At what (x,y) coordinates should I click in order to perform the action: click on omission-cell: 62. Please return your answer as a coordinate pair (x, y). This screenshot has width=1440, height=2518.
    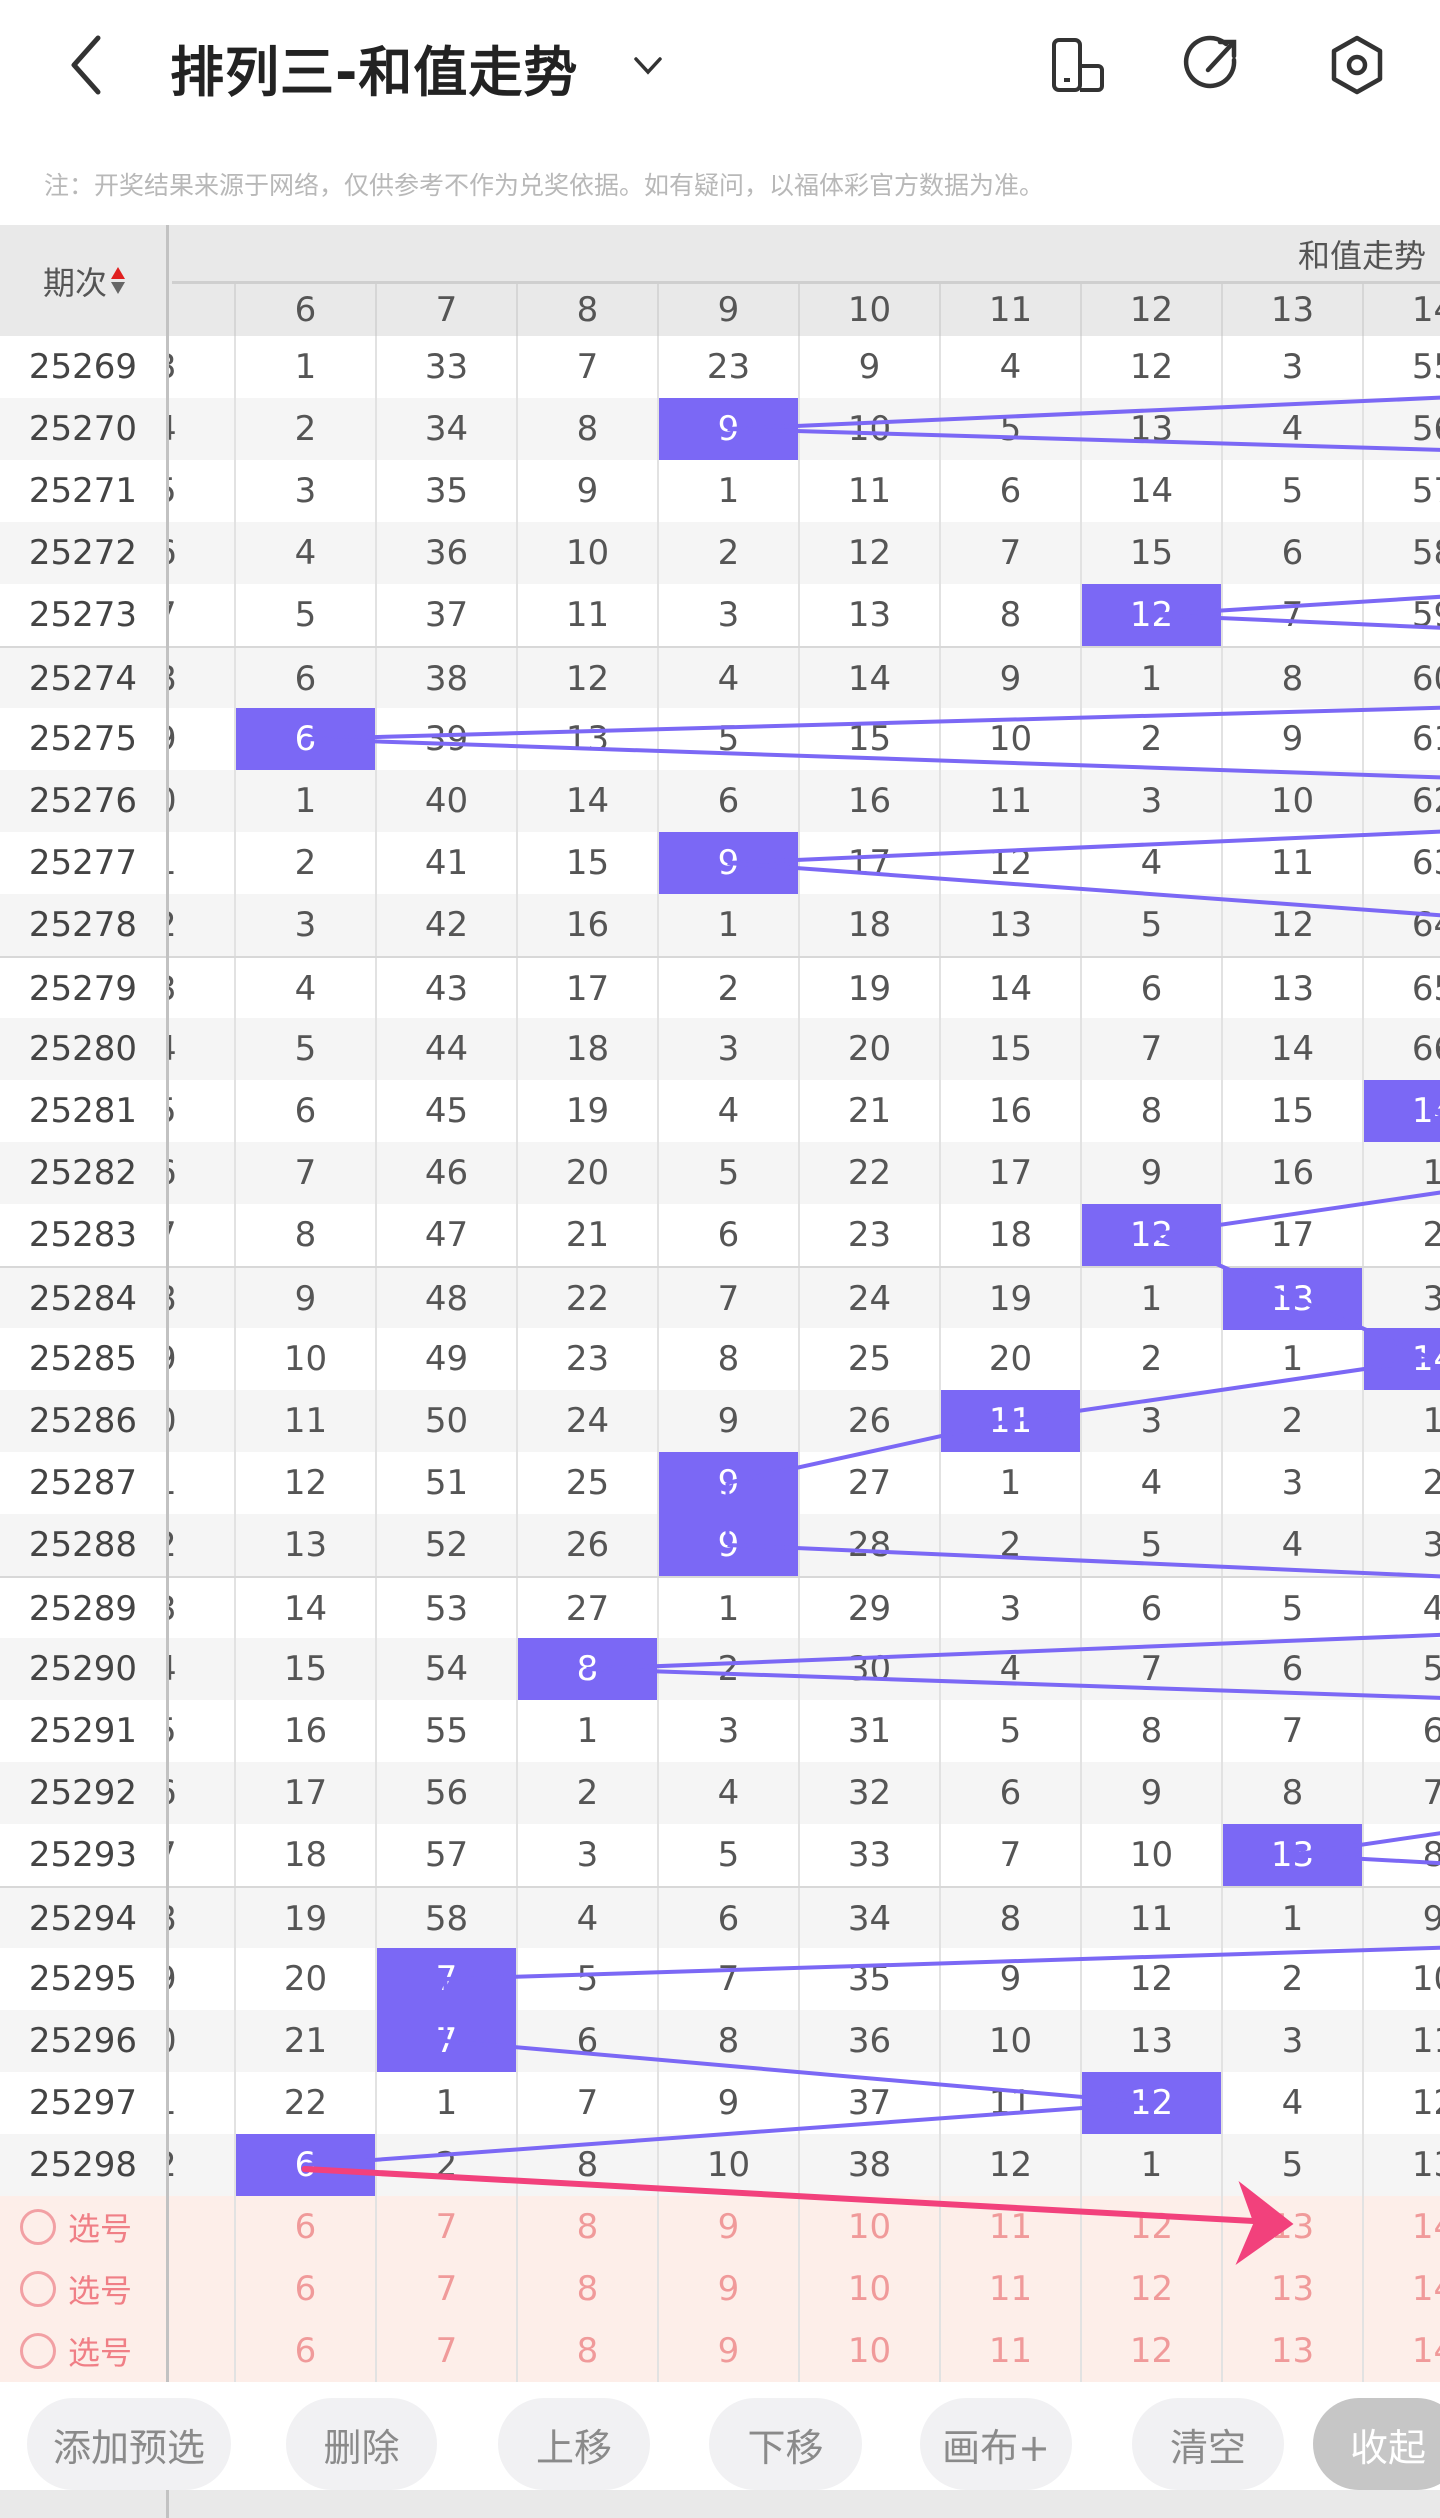
    Looking at the image, I should click on (1401, 801).